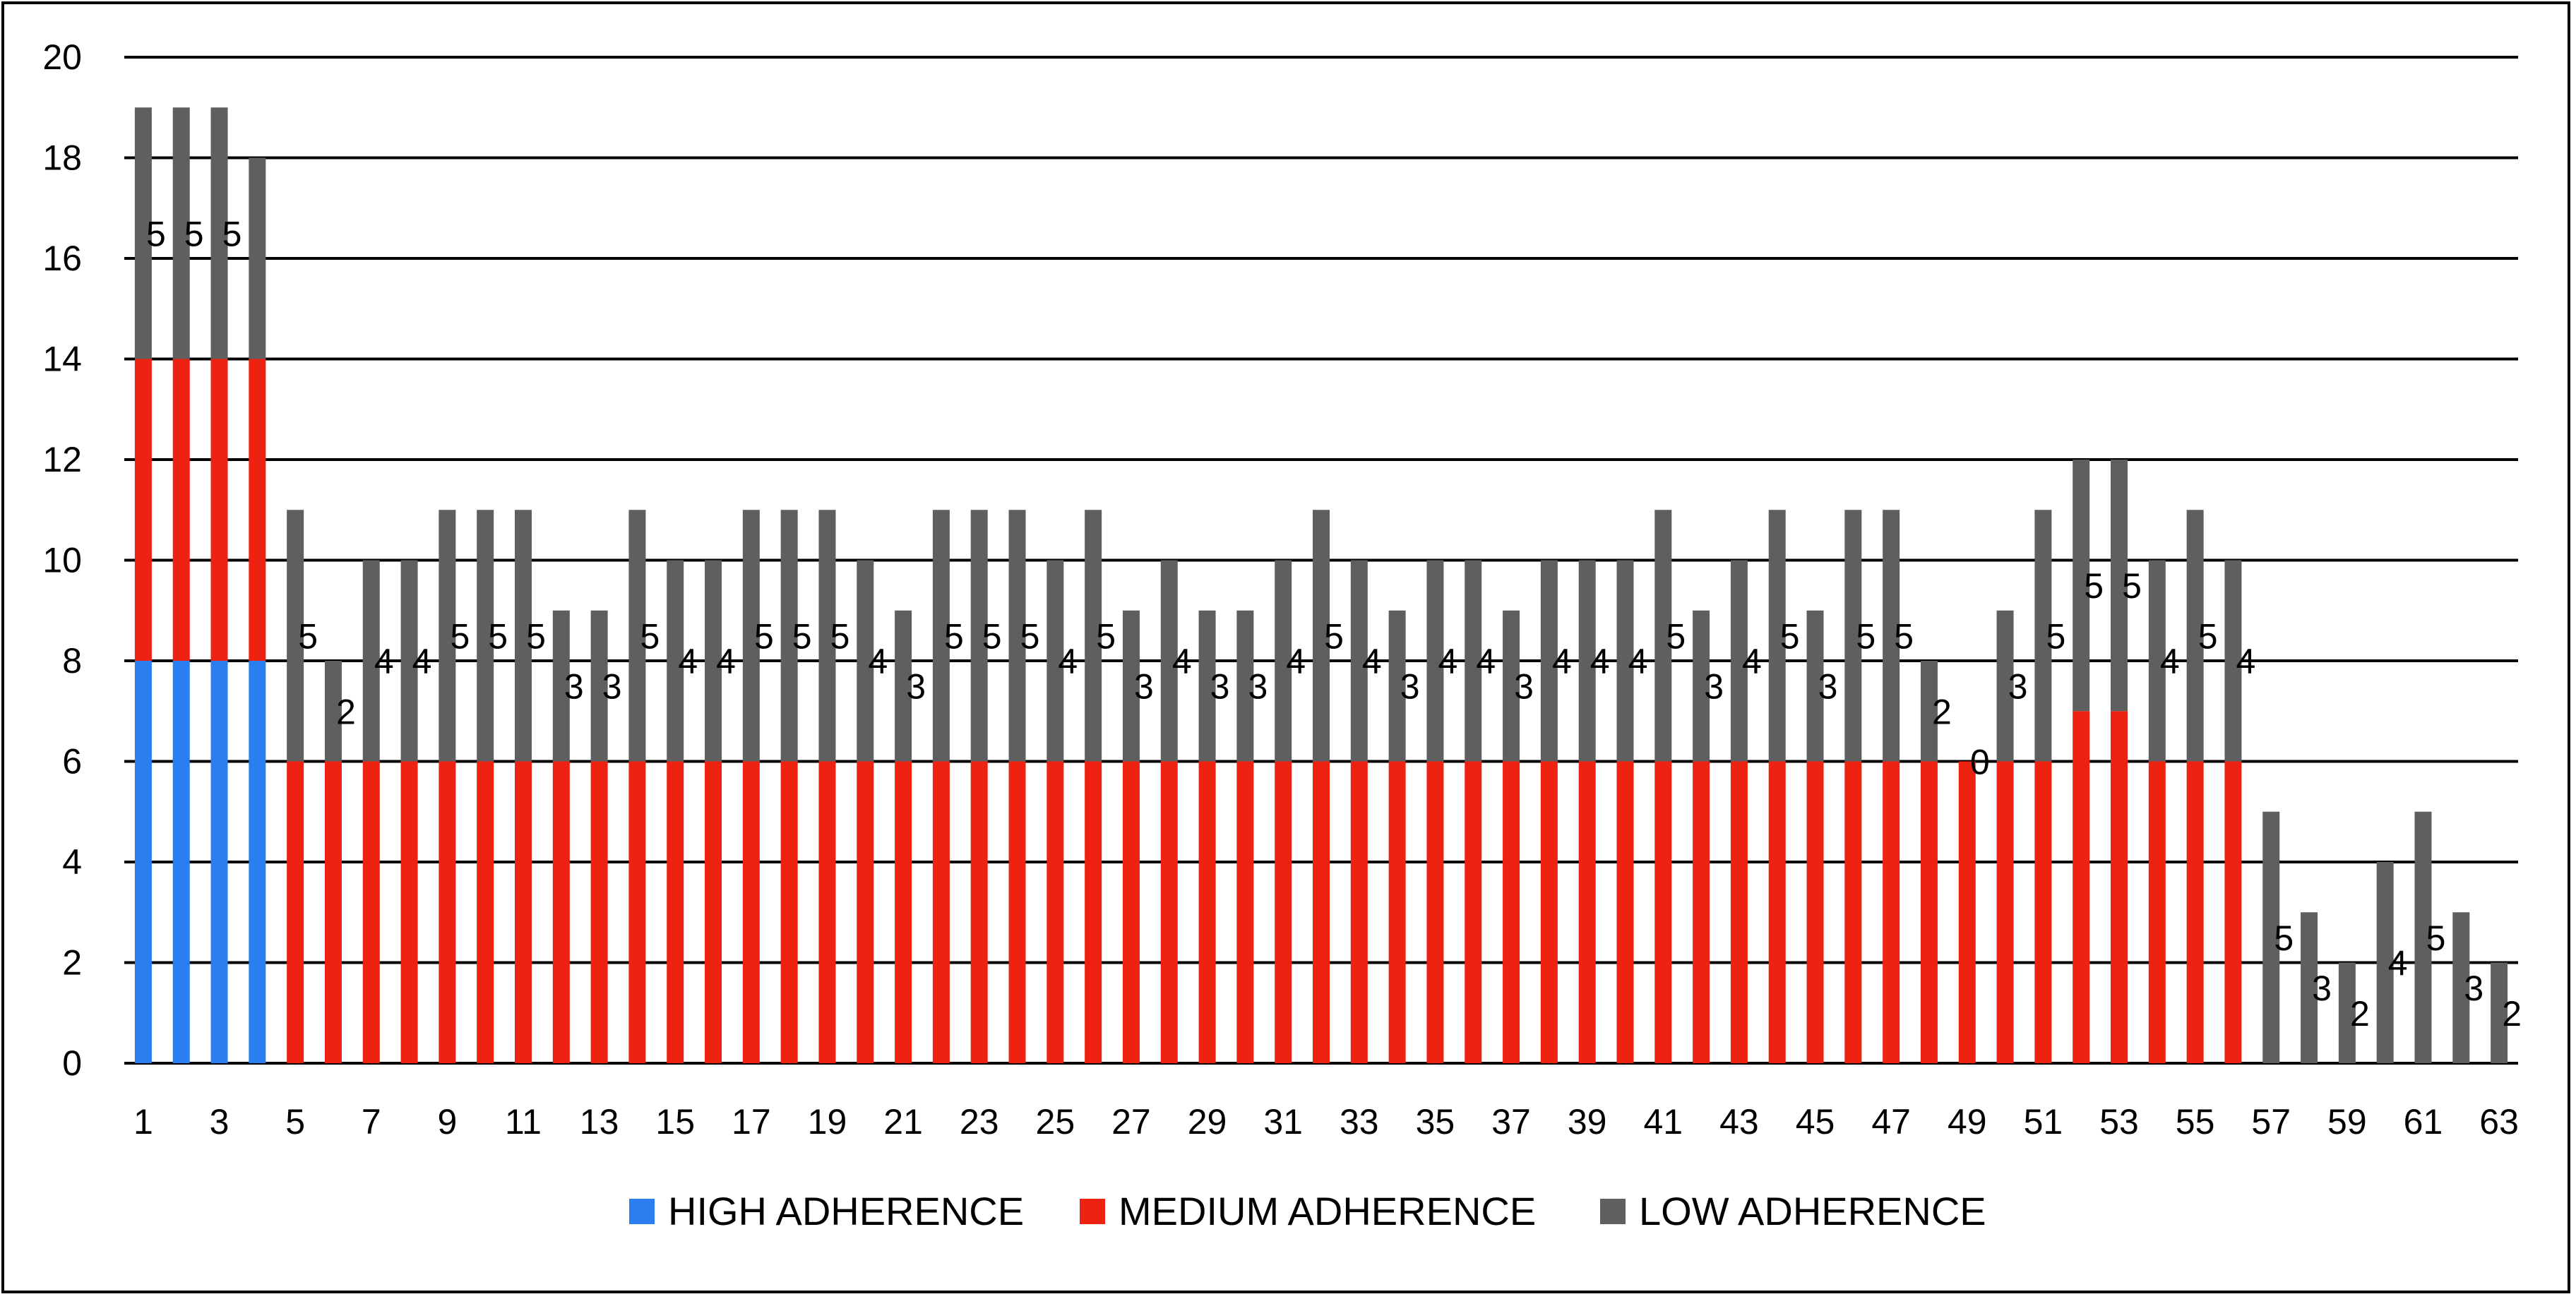 This screenshot has height=1299, width=2576. I want to click on bar-segment-high-adherence, so click(143, 862).